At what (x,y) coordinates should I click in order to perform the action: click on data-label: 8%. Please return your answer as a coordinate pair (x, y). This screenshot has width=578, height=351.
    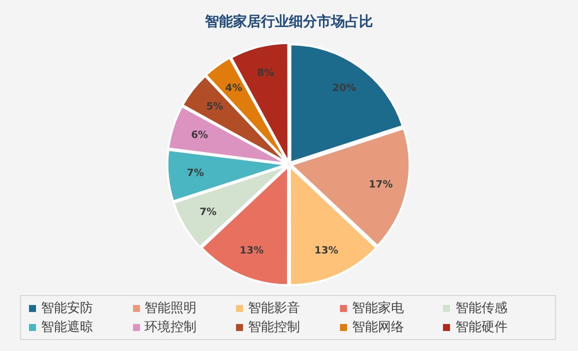
    Looking at the image, I should click on (265, 73).